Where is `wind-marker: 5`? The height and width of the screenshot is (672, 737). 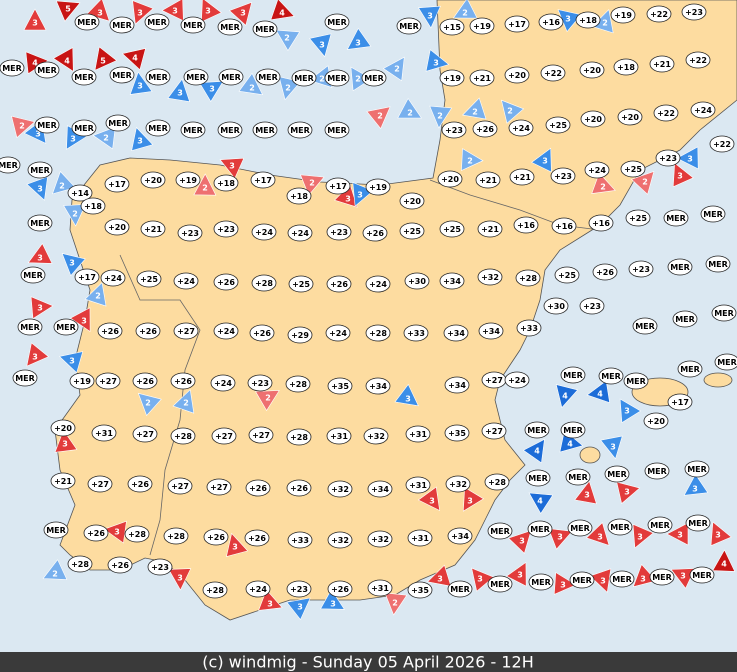 wind-marker: 5 is located at coordinates (106, 58).